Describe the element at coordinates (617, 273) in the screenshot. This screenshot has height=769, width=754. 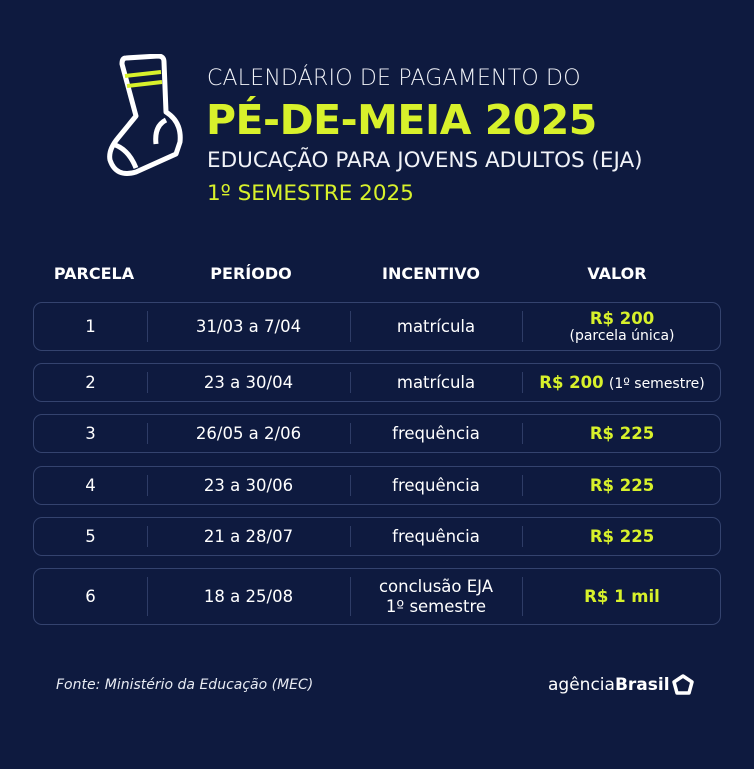
I see `header-valor: VALOR` at that location.